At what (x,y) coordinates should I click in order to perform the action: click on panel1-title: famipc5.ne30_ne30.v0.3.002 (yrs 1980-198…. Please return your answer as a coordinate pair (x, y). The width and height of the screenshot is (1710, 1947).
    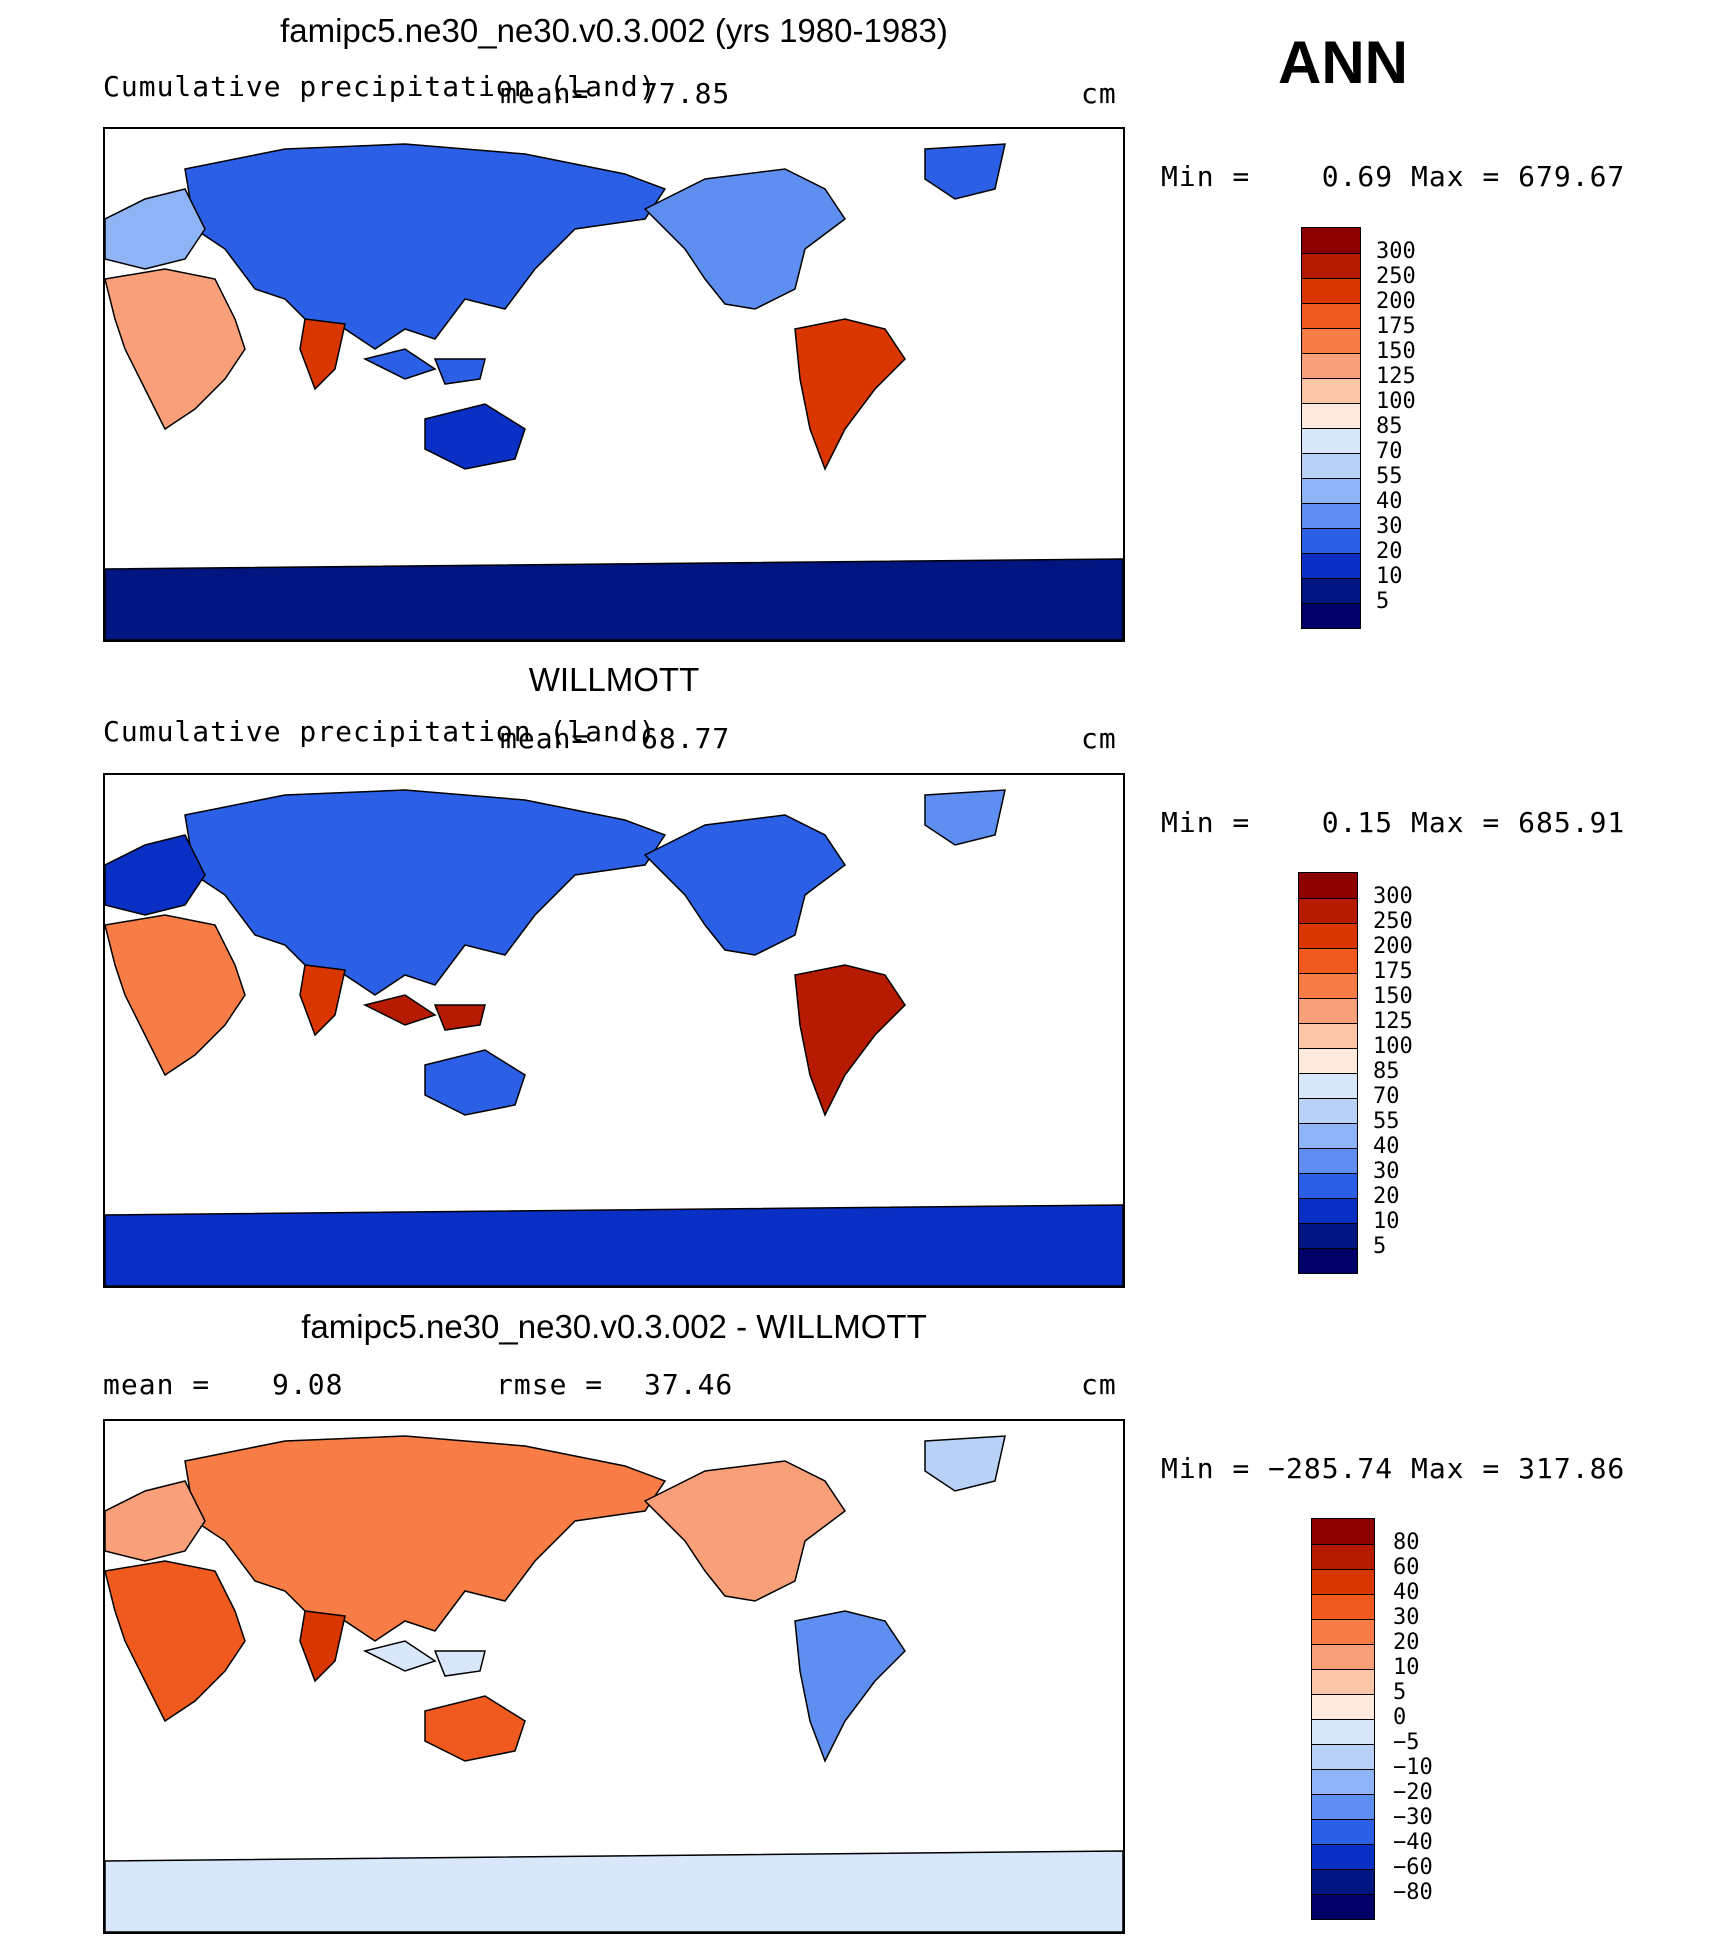
    Looking at the image, I should click on (614, 30).